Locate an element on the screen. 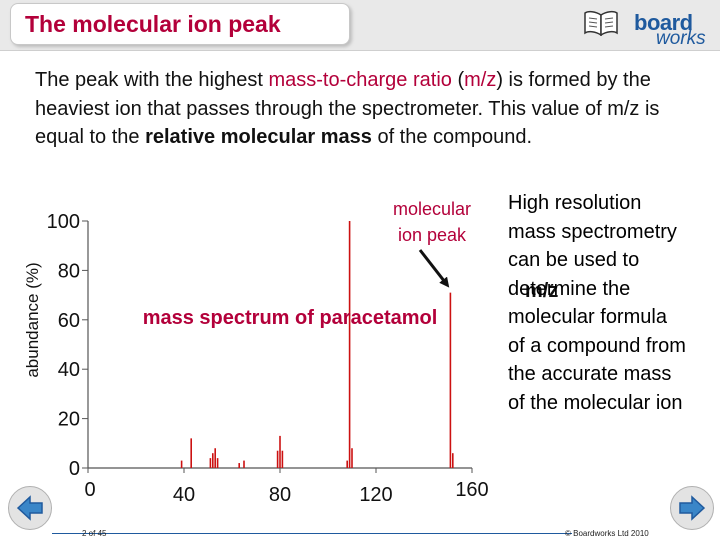 This screenshot has height=540, width=720. book-icon is located at coordinates (601, 23).